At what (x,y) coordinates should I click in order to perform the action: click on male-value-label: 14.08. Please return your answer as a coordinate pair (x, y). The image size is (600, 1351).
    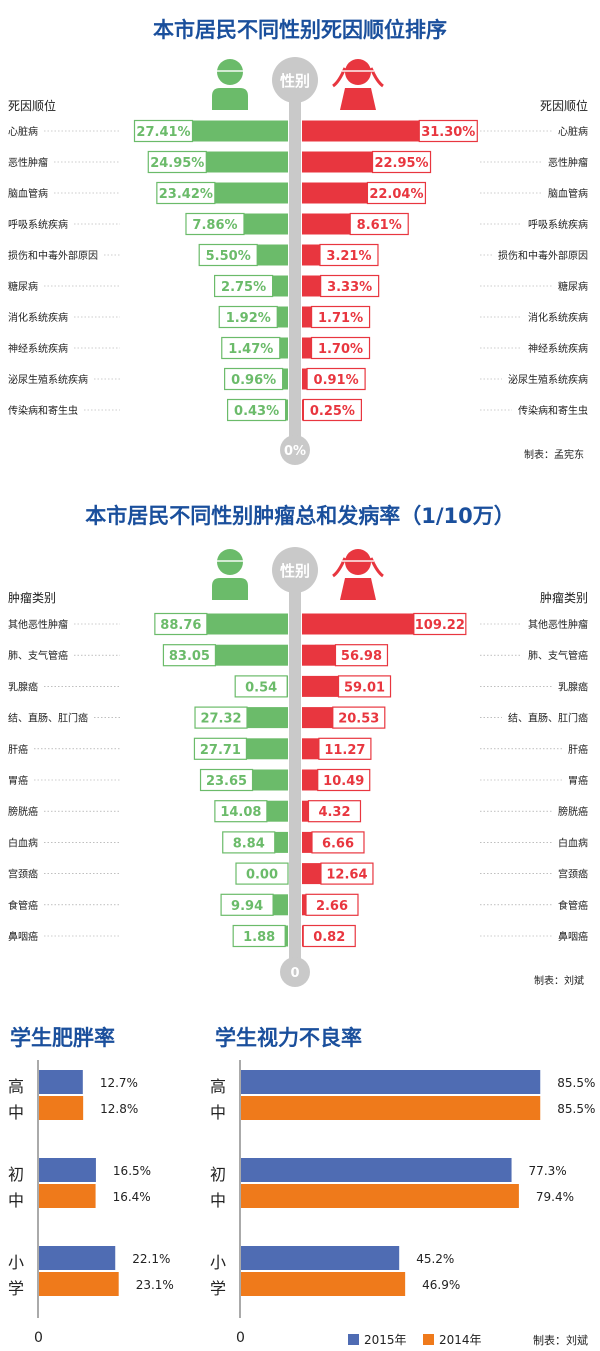
    Looking at the image, I should click on (240, 812).